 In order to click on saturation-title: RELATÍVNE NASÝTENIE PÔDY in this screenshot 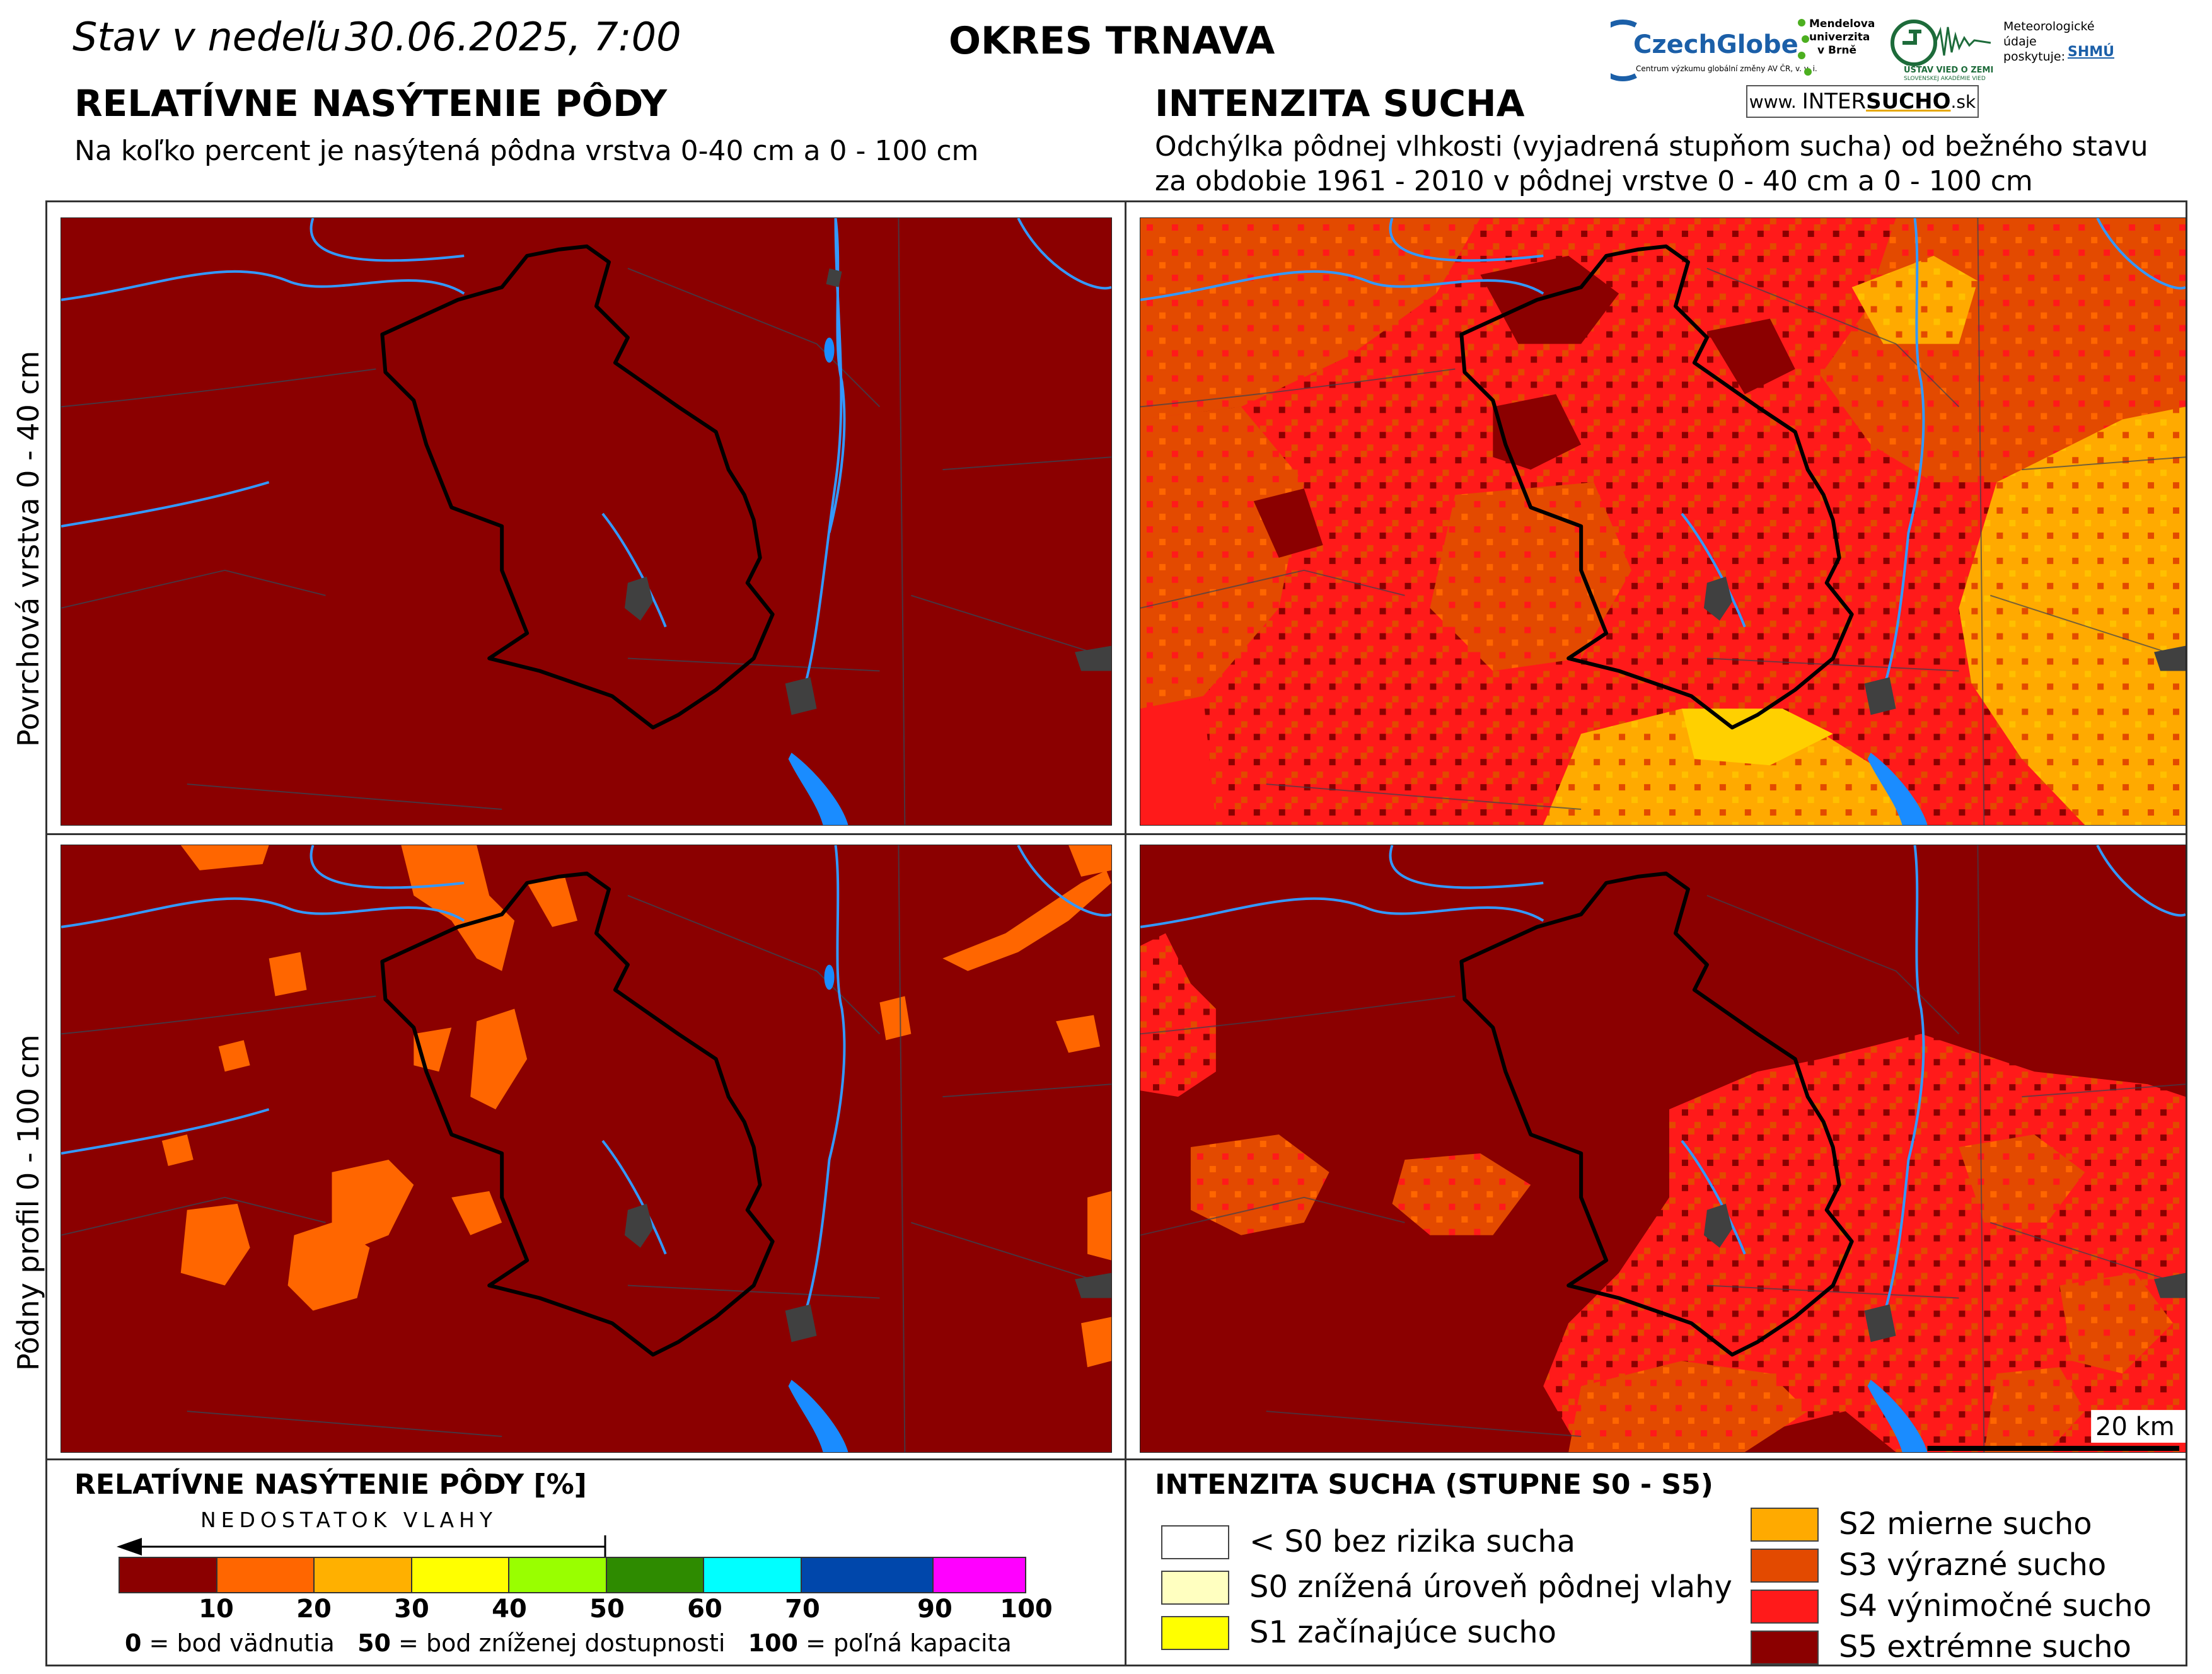, I will do `click(371, 103)`.